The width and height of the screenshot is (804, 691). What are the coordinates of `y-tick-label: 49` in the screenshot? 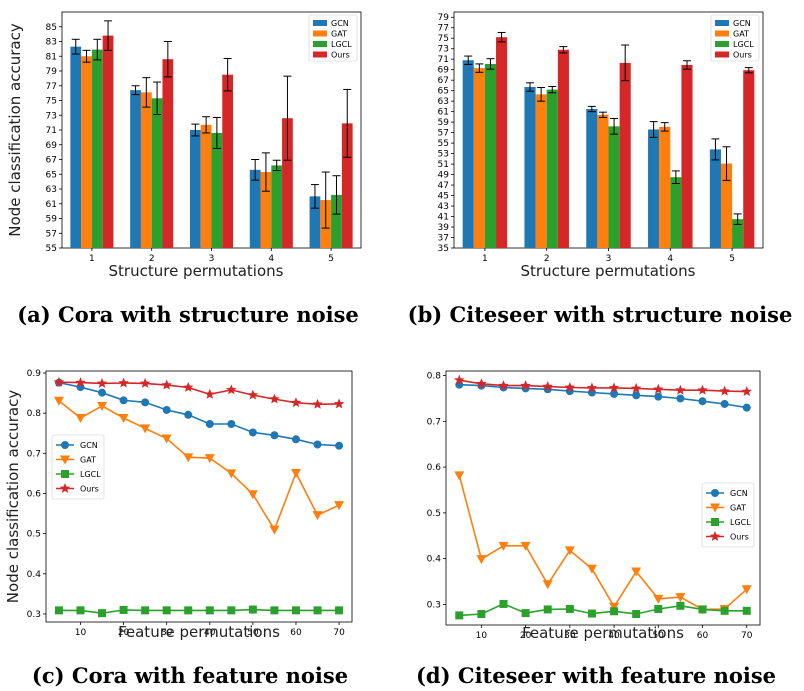 It's located at (444, 176).